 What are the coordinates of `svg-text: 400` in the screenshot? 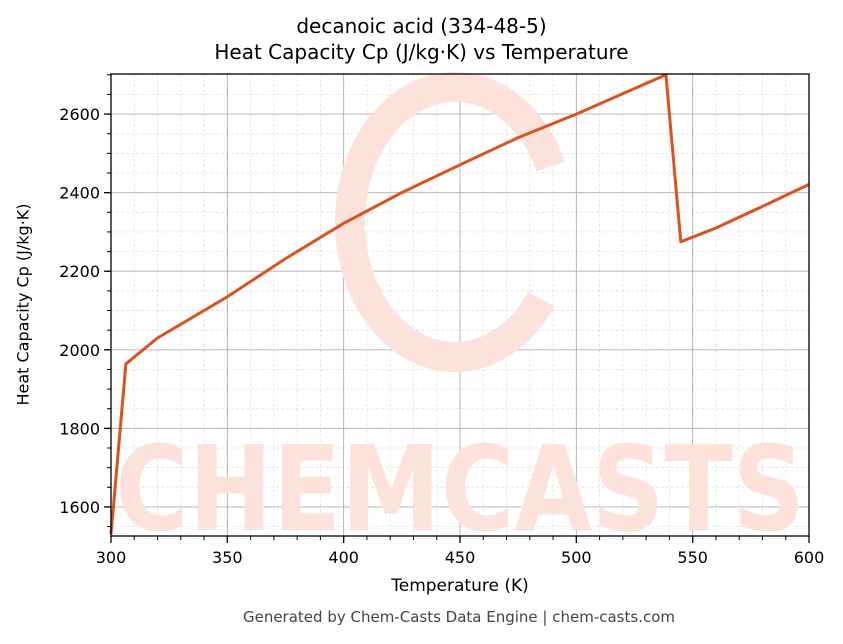 It's located at (343, 557).